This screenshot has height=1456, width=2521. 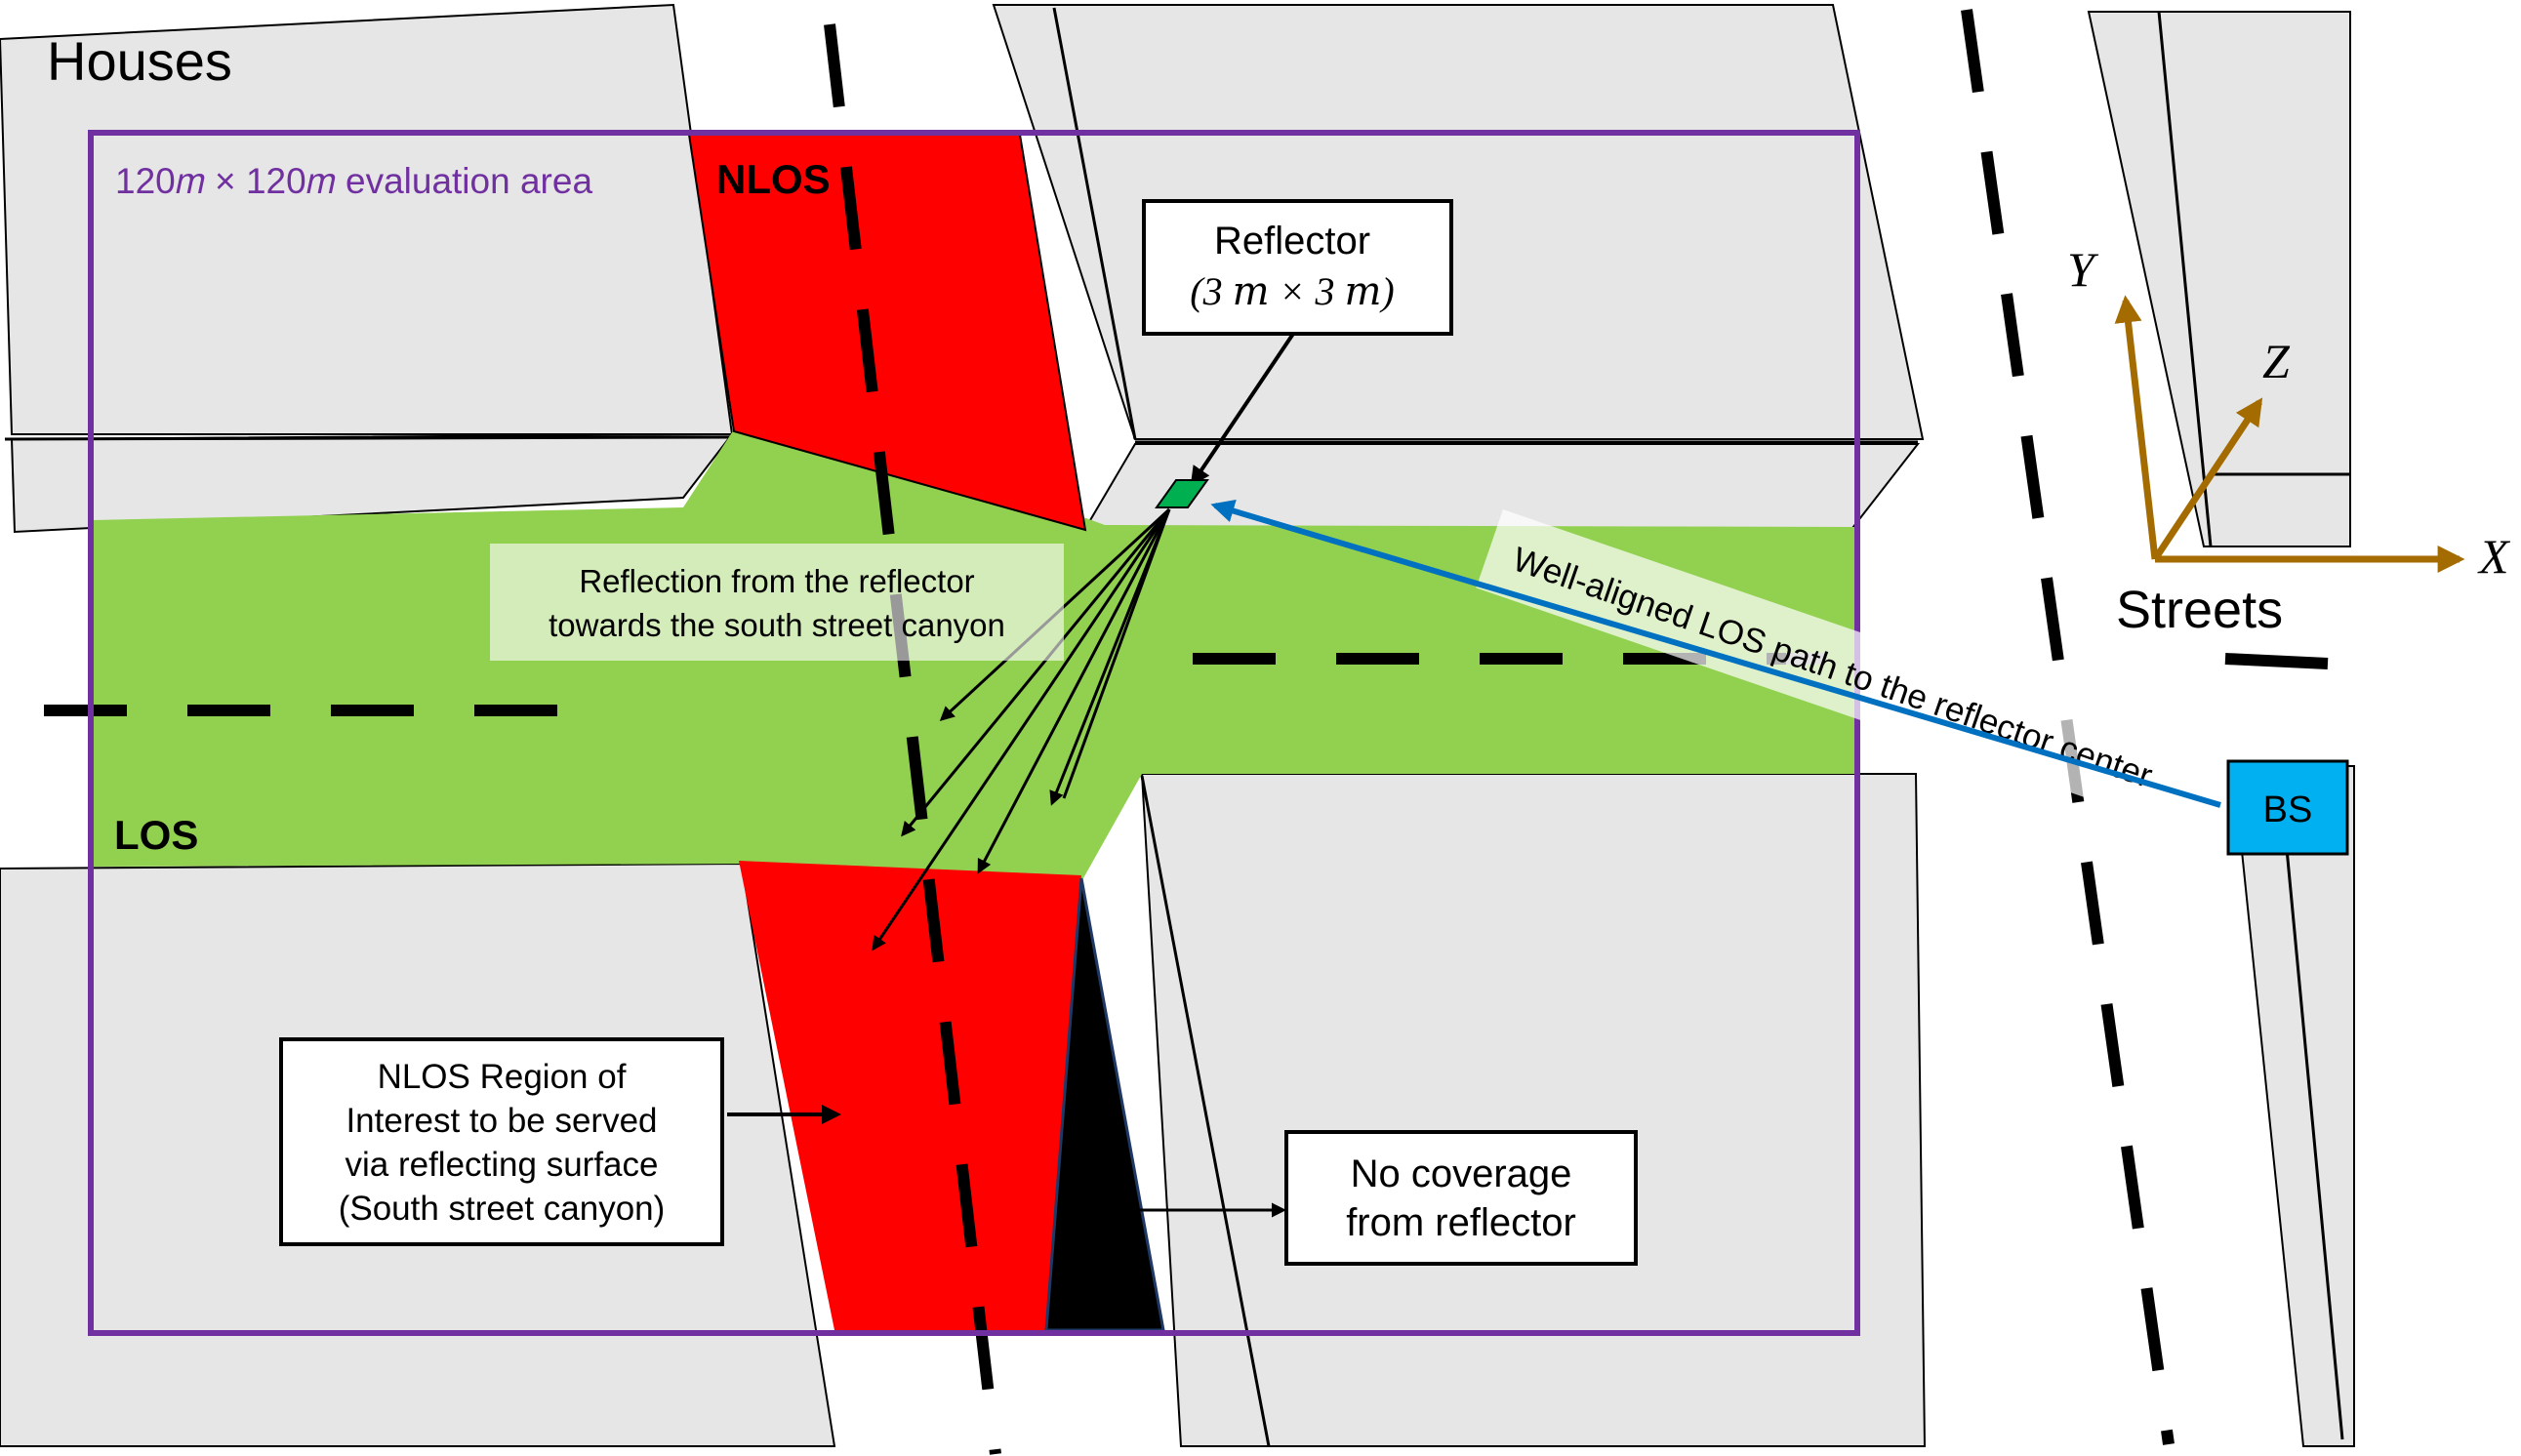 What do you see at coordinates (503, 1209) in the screenshot?
I see `nlos-region-label-line4: (South street canyon)` at bounding box center [503, 1209].